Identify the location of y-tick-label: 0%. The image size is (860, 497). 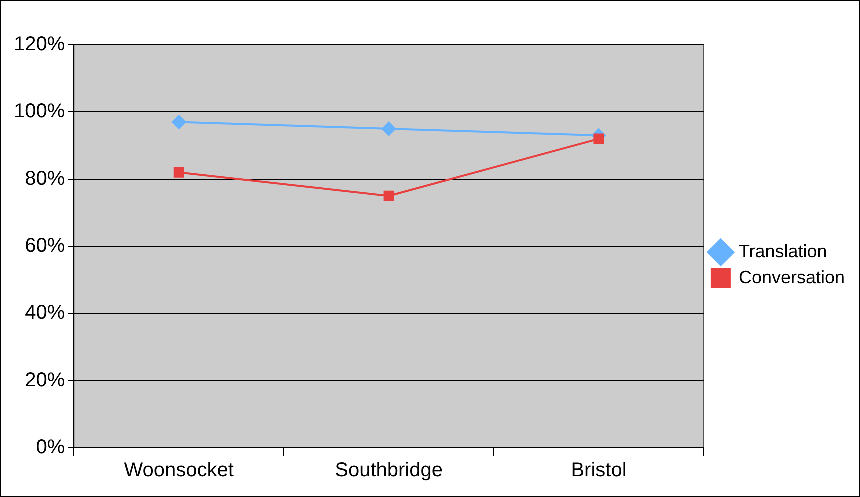
(51, 447).